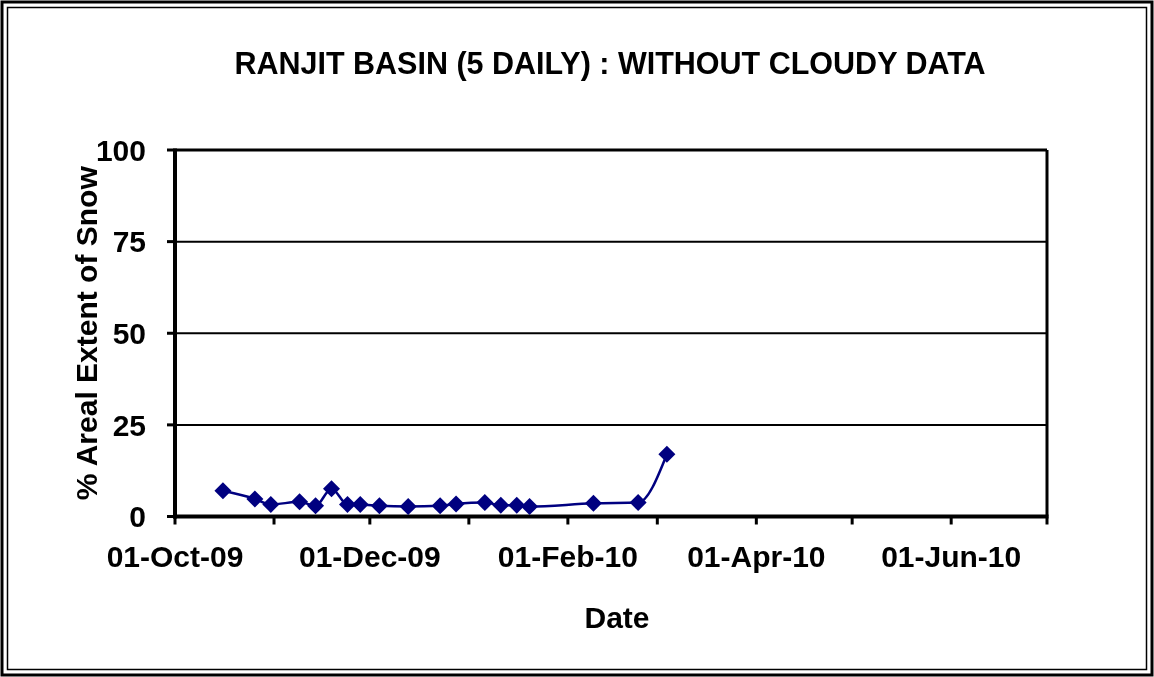  Describe the element at coordinates (129, 334) in the screenshot. I see `y-tick-label: 50` at that location.